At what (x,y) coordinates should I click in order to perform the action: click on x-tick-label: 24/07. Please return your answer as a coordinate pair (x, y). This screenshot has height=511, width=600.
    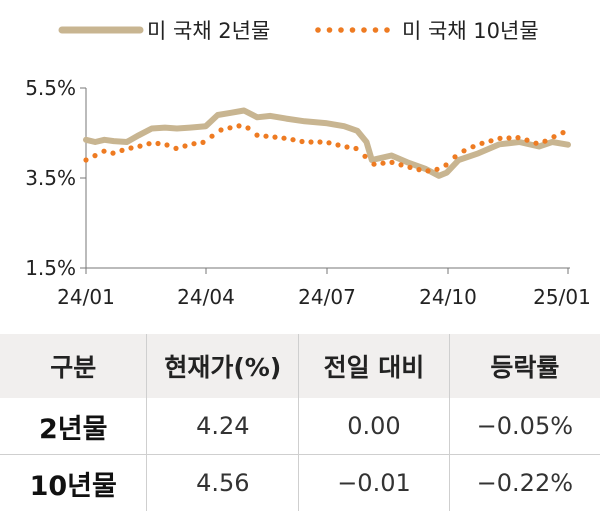
    Looking at the image, I should click on (327, 297).